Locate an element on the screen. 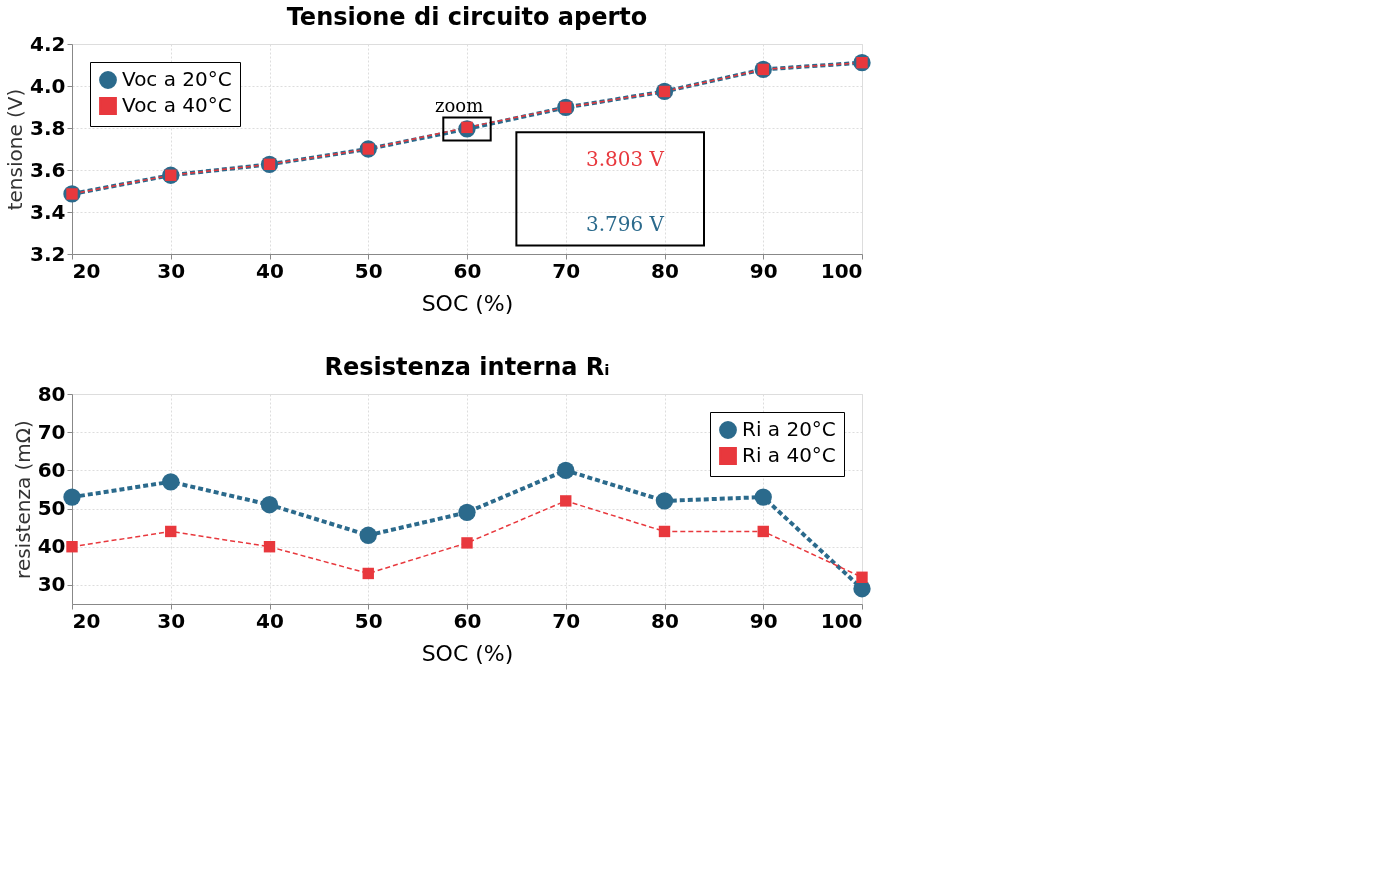 This screenshot has height=896, width=1375. y-tick-label: 3.2 is located at coordinates (48, 253).